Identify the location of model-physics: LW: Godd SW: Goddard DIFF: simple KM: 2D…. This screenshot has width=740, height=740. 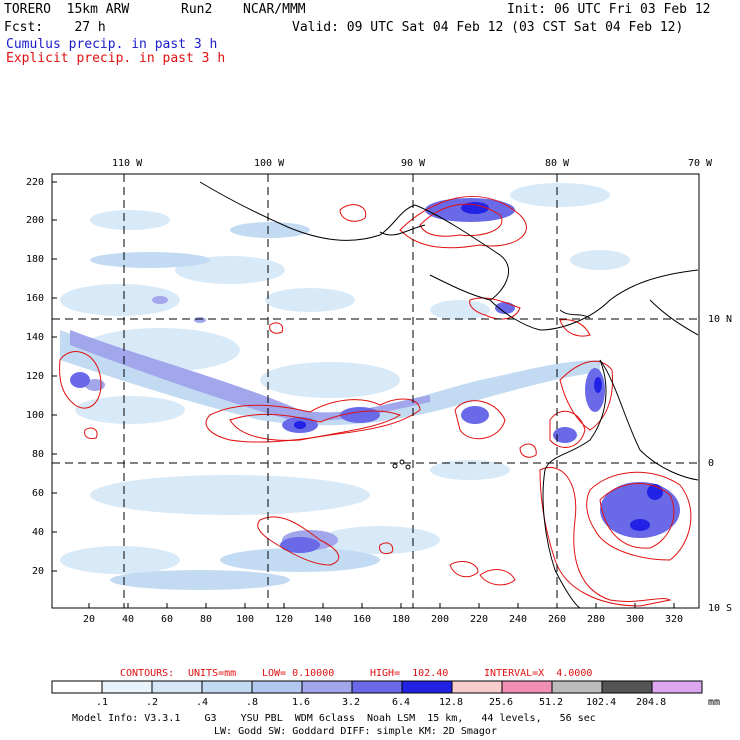
(355, 731).